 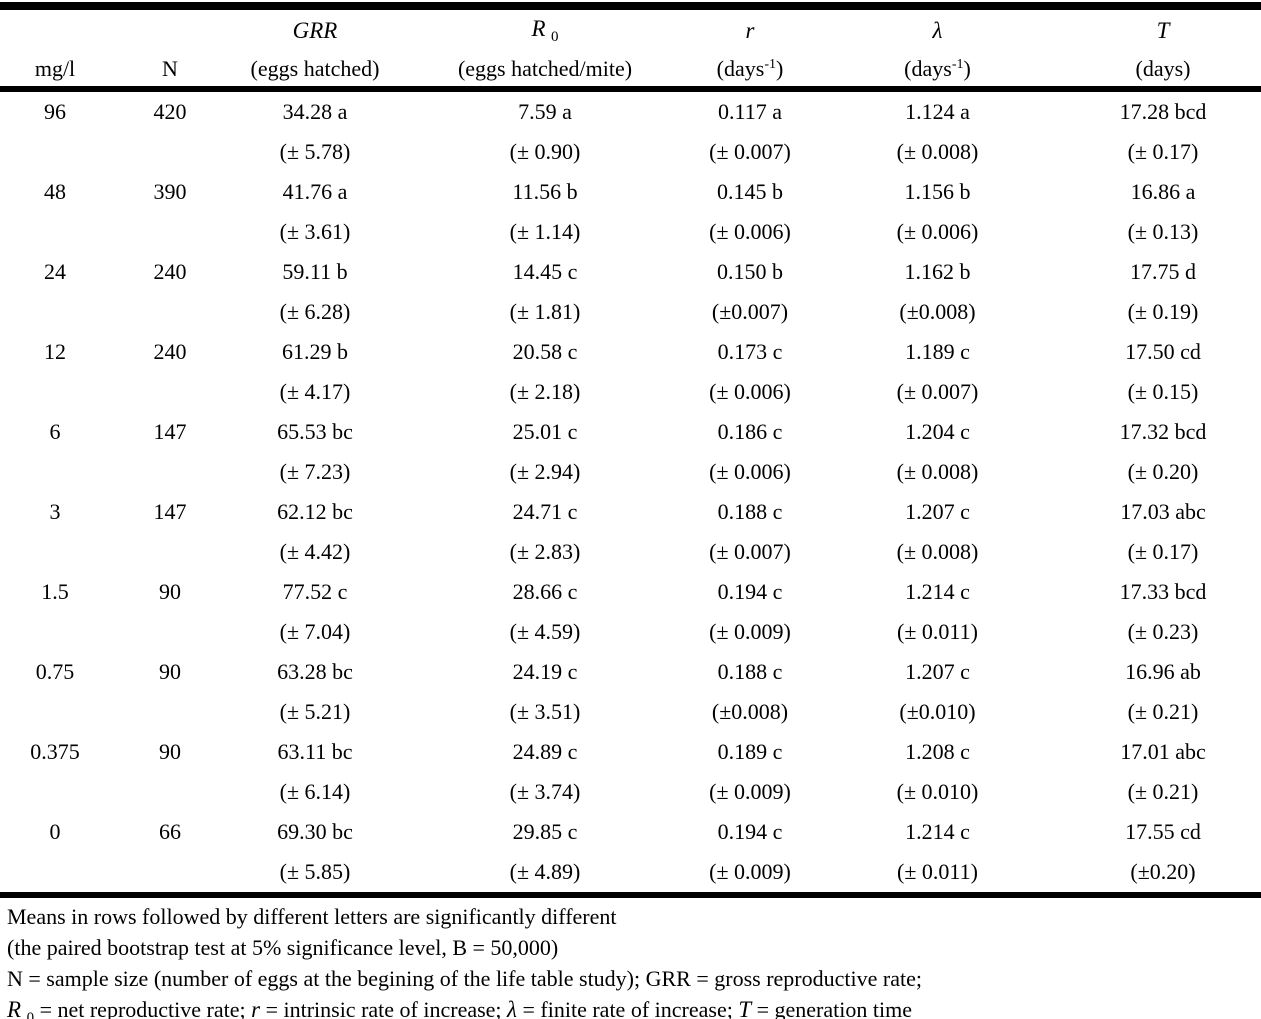 What do you see at coordinates (55, 351) in the screenshot?
I see `cell-dose: 12` at bounding box center [55, 351].